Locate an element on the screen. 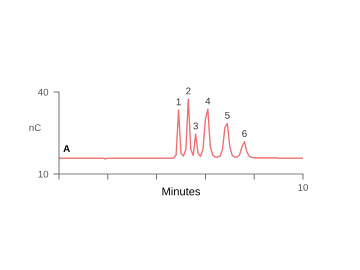 The width and height of the screenshot is (360, 270). annotation: A is located at coordinates (66, 148).